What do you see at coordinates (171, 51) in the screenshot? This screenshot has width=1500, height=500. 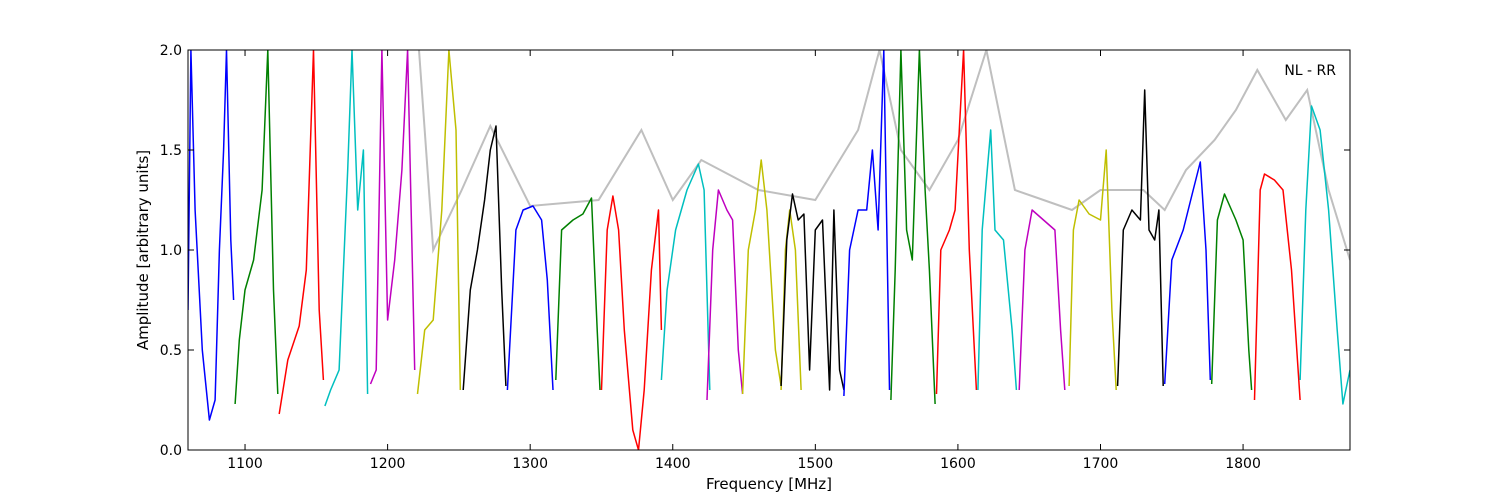 I see `y-tick-label: 2.0` at bounding box center [171, 51].